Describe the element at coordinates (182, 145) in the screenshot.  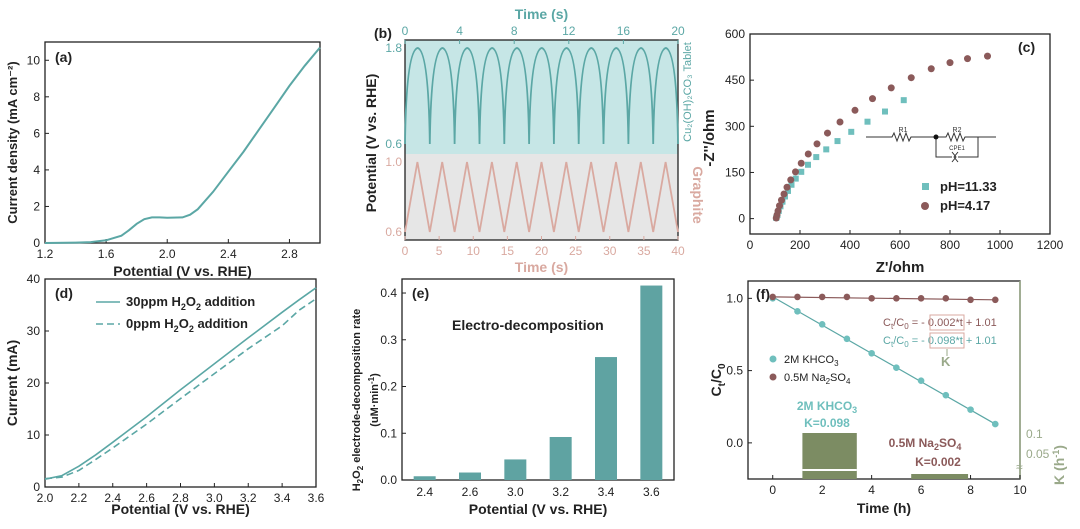
I see `lsv-series-line` at that location.